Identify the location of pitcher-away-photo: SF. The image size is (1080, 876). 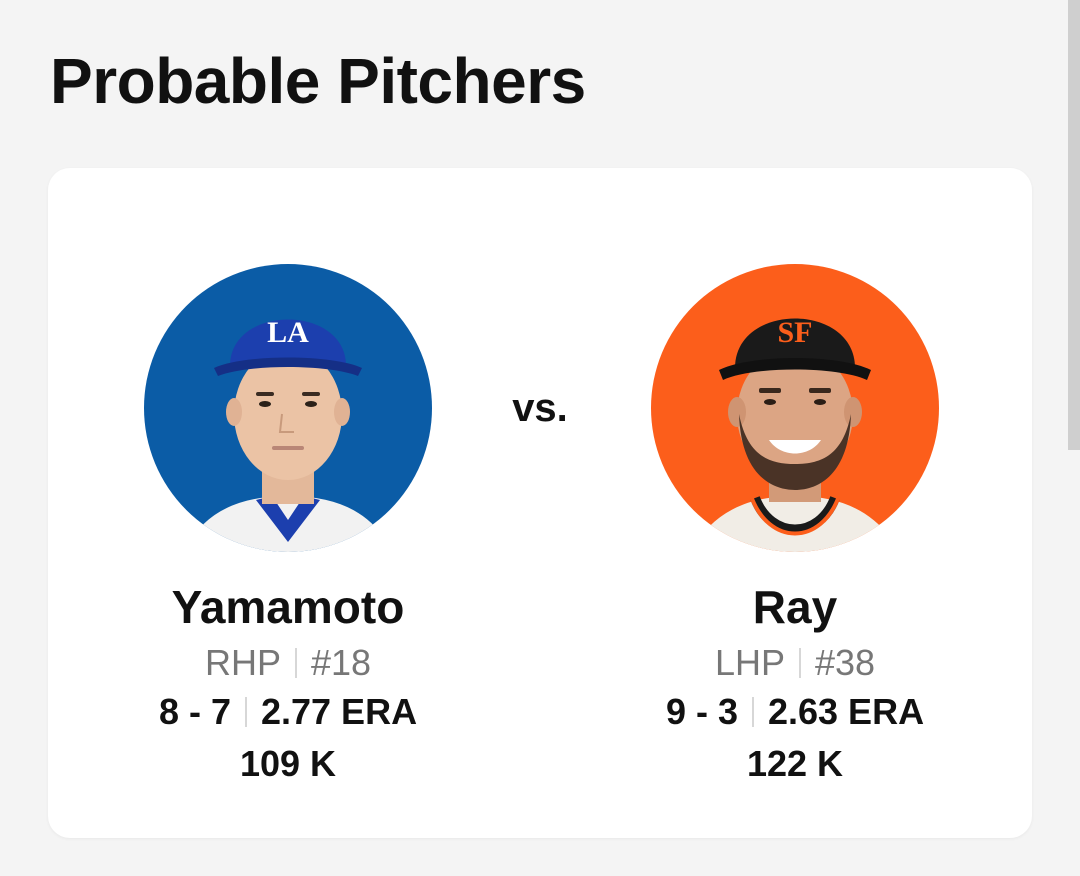
(795, 408).